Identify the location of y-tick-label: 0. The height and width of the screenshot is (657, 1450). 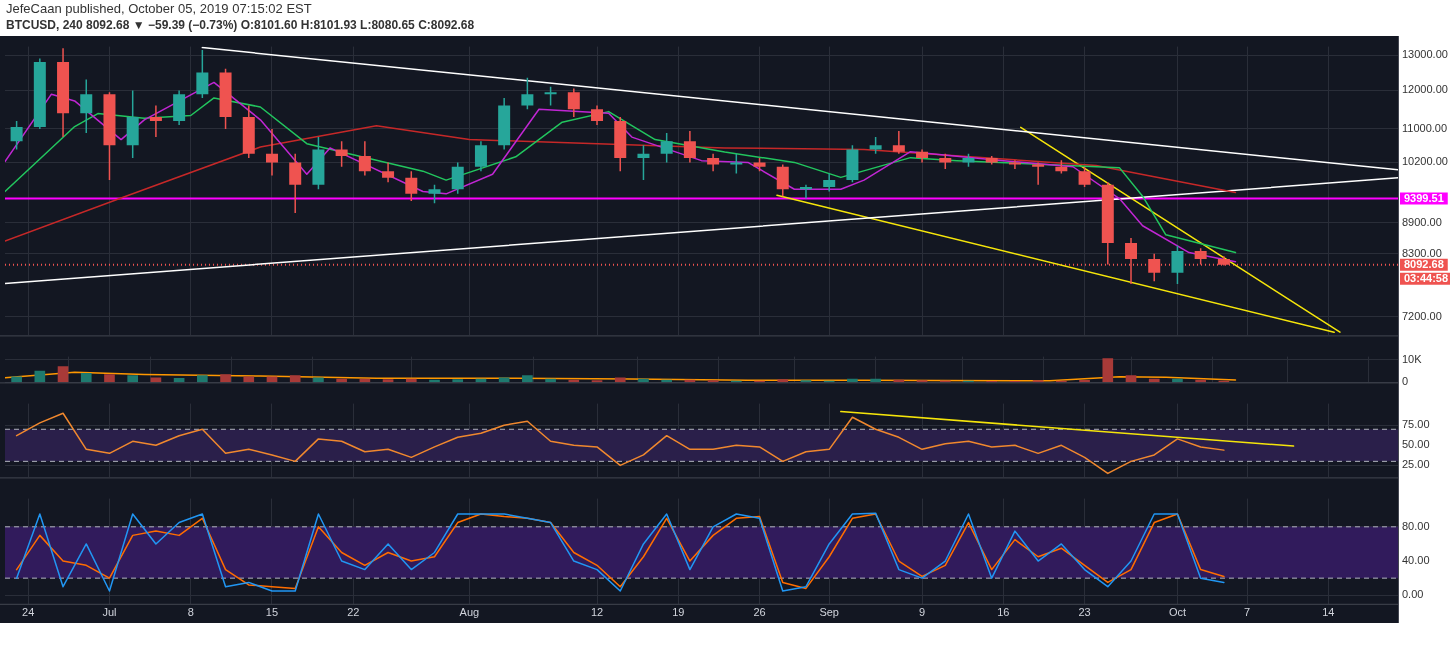
(1405, 381).